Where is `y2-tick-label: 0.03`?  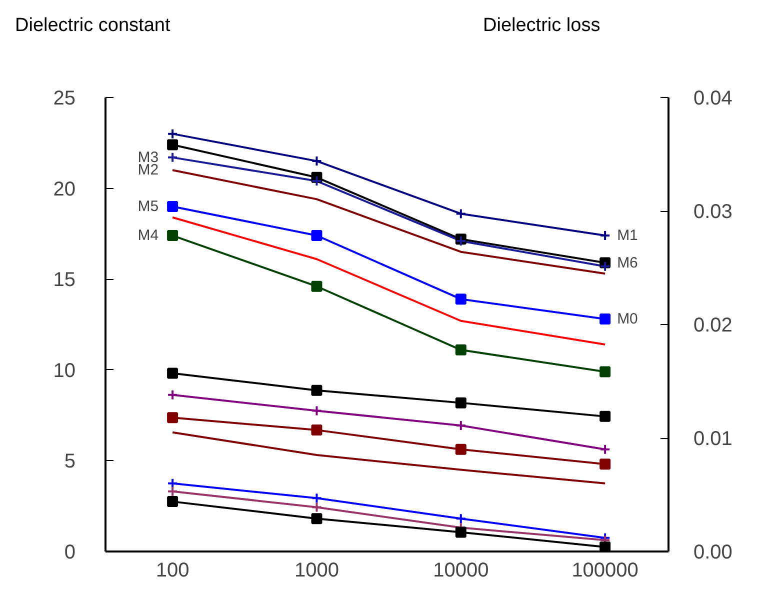
y2-tick-label: 0.03 is located at coordinates (713, 212).